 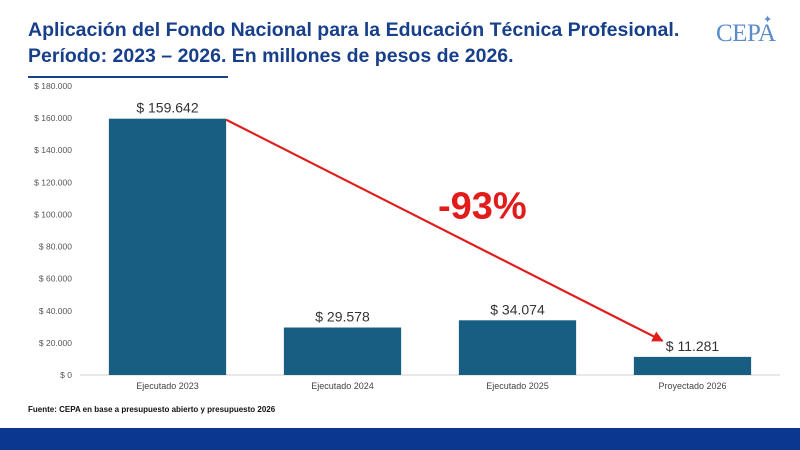 I want to click on y-tick-label: $ 100.000, so click(x=53, y=214).